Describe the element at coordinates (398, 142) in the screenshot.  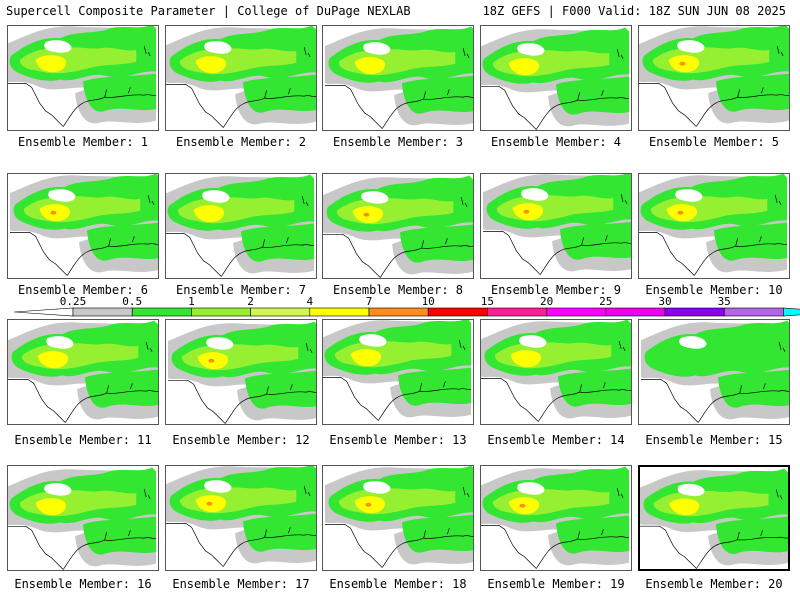
I see `ensemble-member-label: Ensemble Member: 3` at that location.